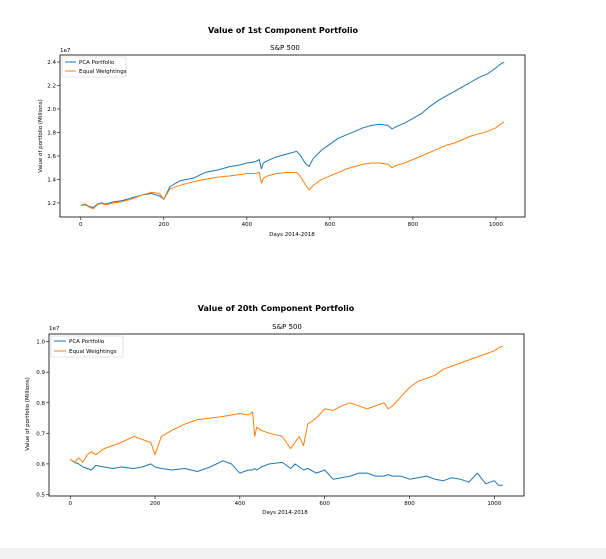  I want to click on y-tick-label: 0.7, so click(40, 434).